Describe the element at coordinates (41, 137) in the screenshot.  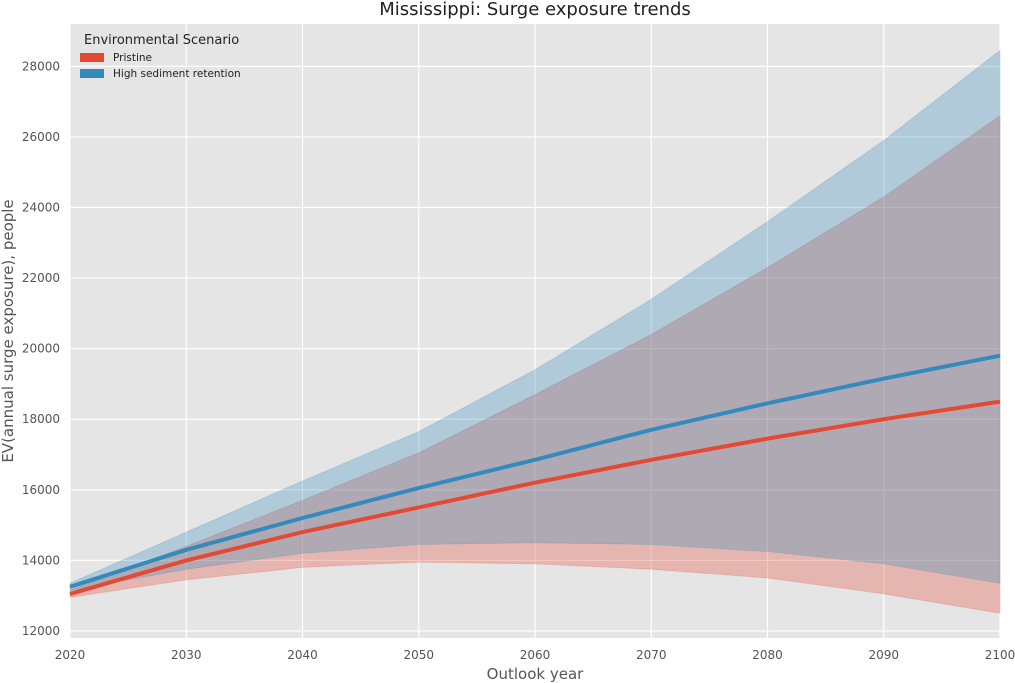
I see `y-tick-26000: 26000` at that location.